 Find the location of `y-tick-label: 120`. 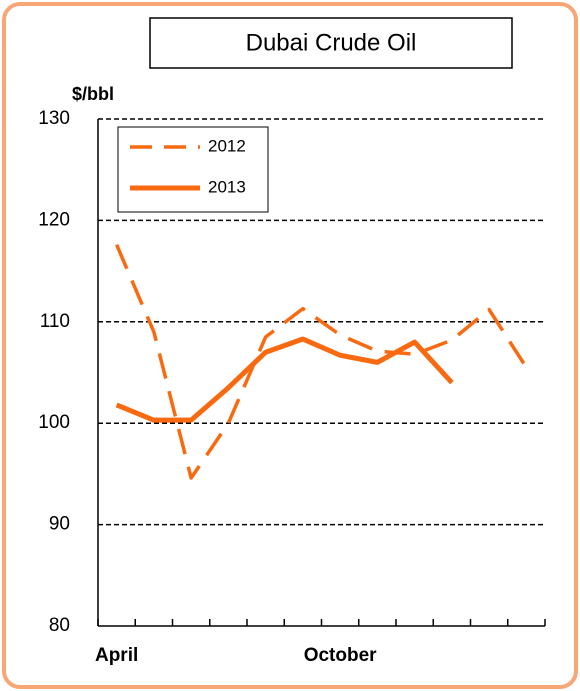

y-tick-label: 120 is located at coordinates (54, 219).